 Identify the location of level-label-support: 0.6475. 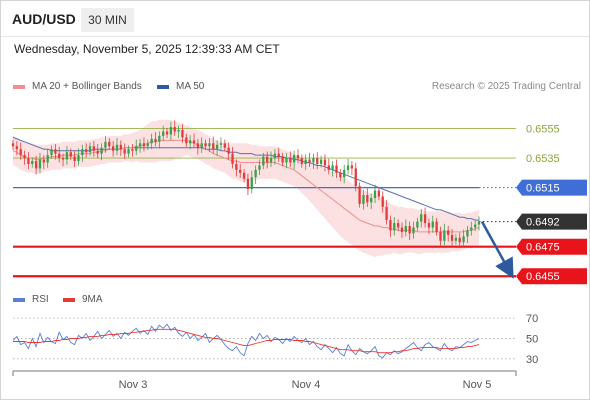
(543, 248).